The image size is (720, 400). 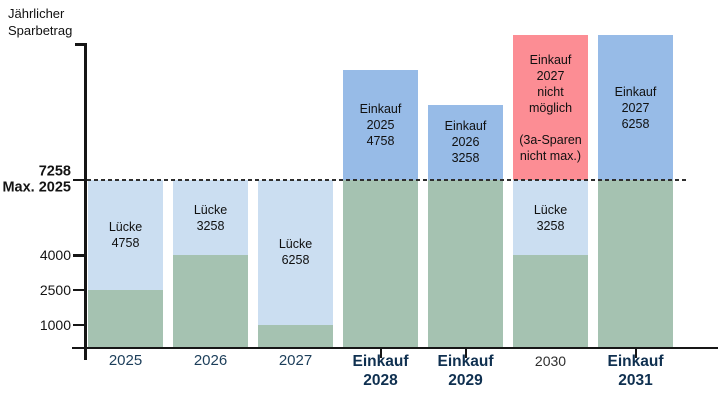 What do you see at coordinates (210, 360) in the screenshot?
I see `x-axis-category-label: 2026` at bounding box center [210, 360].